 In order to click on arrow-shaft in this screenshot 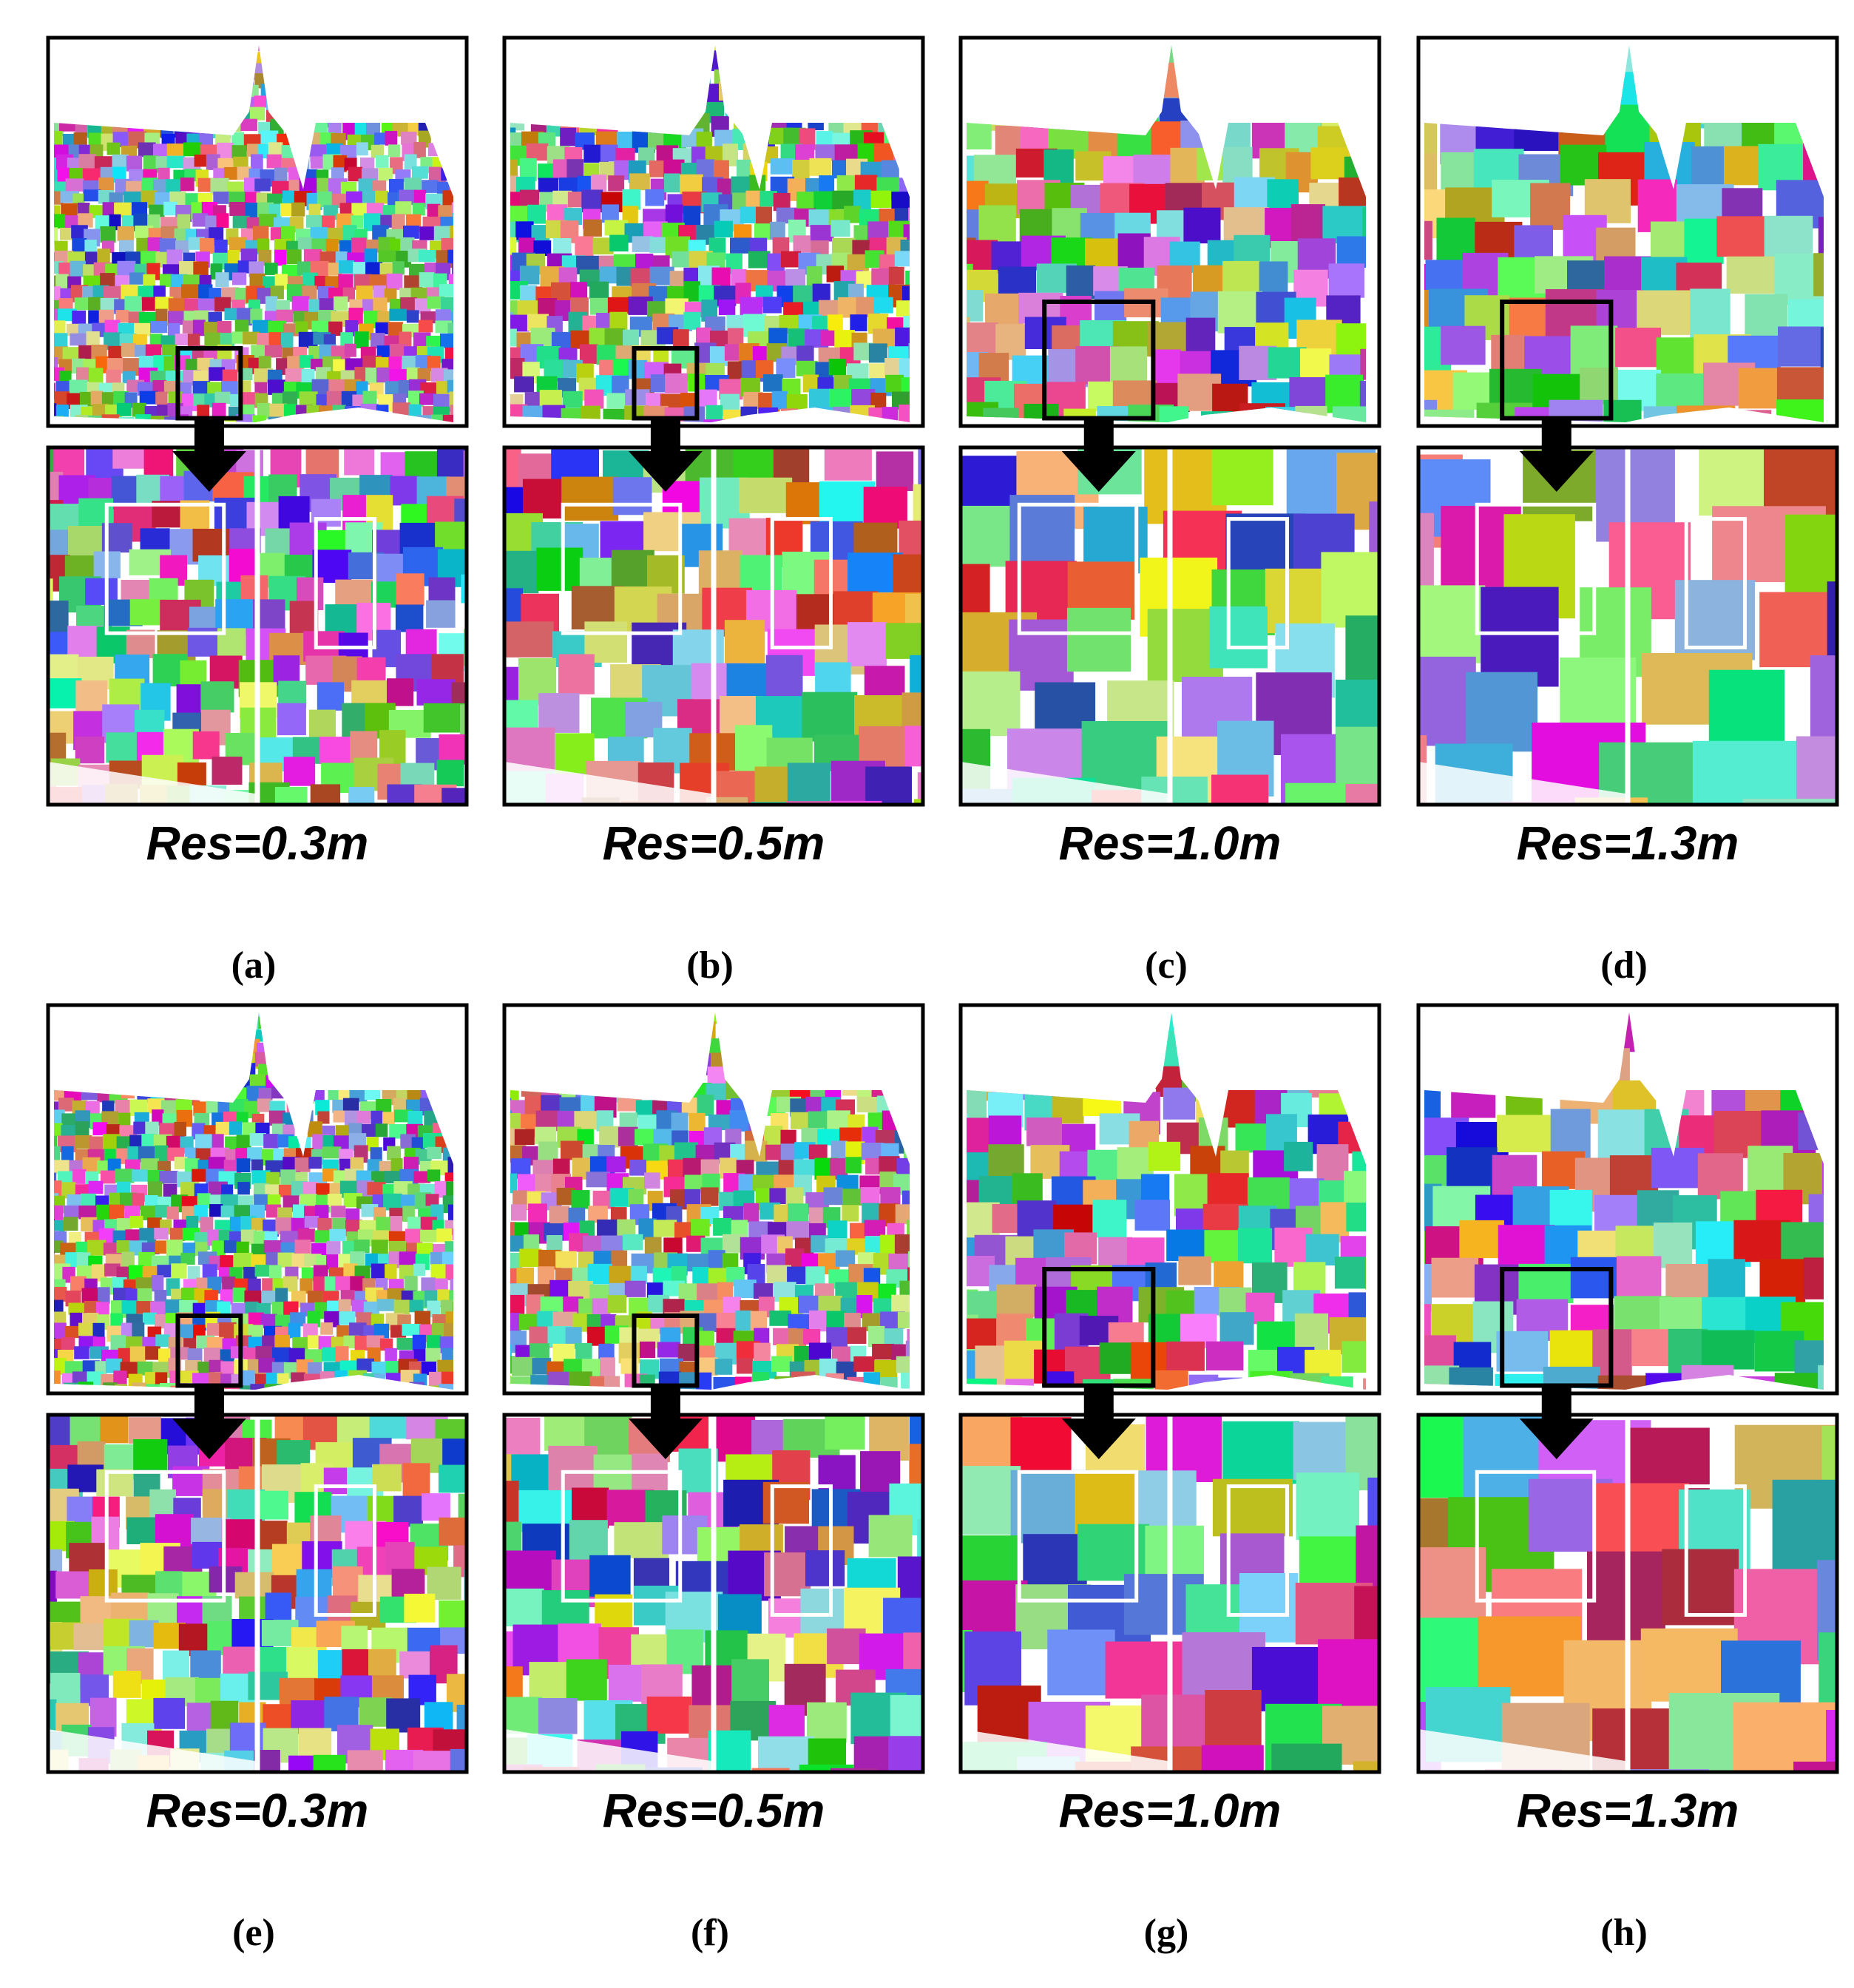, I will do `click(665, 436)`.